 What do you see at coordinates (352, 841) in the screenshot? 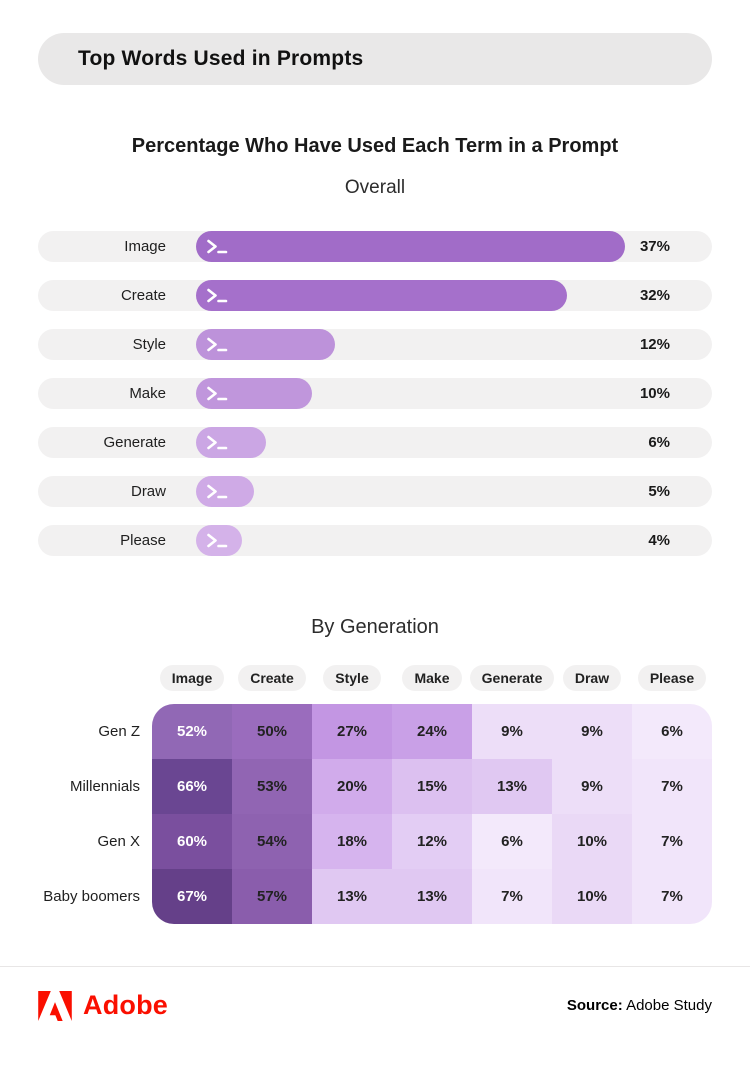
I see `heatmap-cell: 18%` at bounding box center [352, 841].